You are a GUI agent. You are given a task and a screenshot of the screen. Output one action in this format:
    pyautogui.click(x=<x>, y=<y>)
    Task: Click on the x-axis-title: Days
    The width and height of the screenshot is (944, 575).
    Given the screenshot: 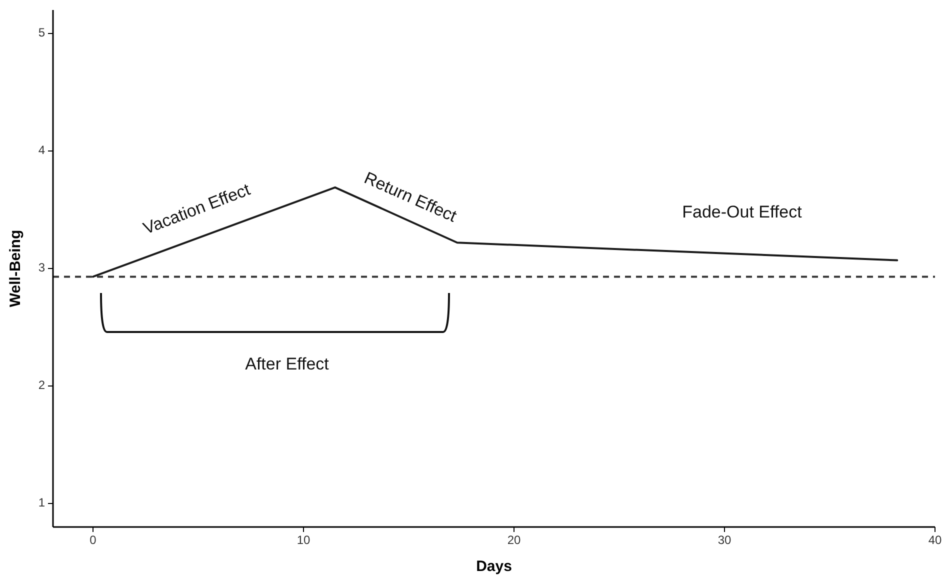 What is the action you would take?
    pyautogui.click(x=494, y=566)
    